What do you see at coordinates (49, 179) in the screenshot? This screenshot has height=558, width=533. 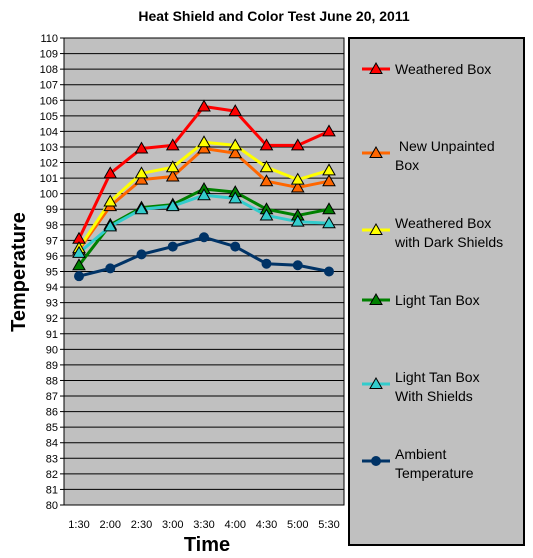 I see `y-tick-label: 101` at bounding box center [49, 179].